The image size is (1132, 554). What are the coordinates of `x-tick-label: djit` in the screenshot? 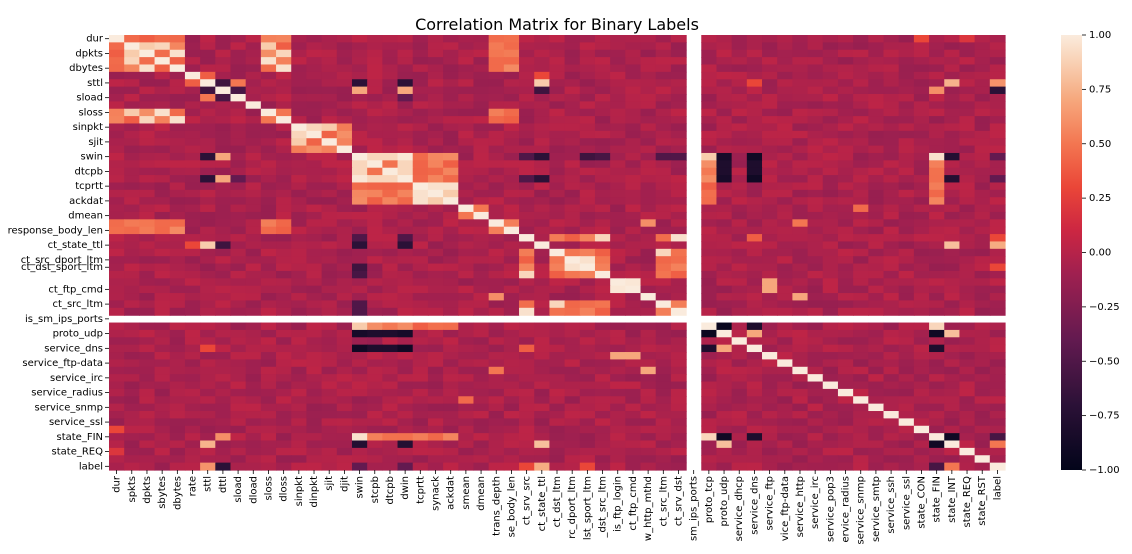 It's located at (344, 484).